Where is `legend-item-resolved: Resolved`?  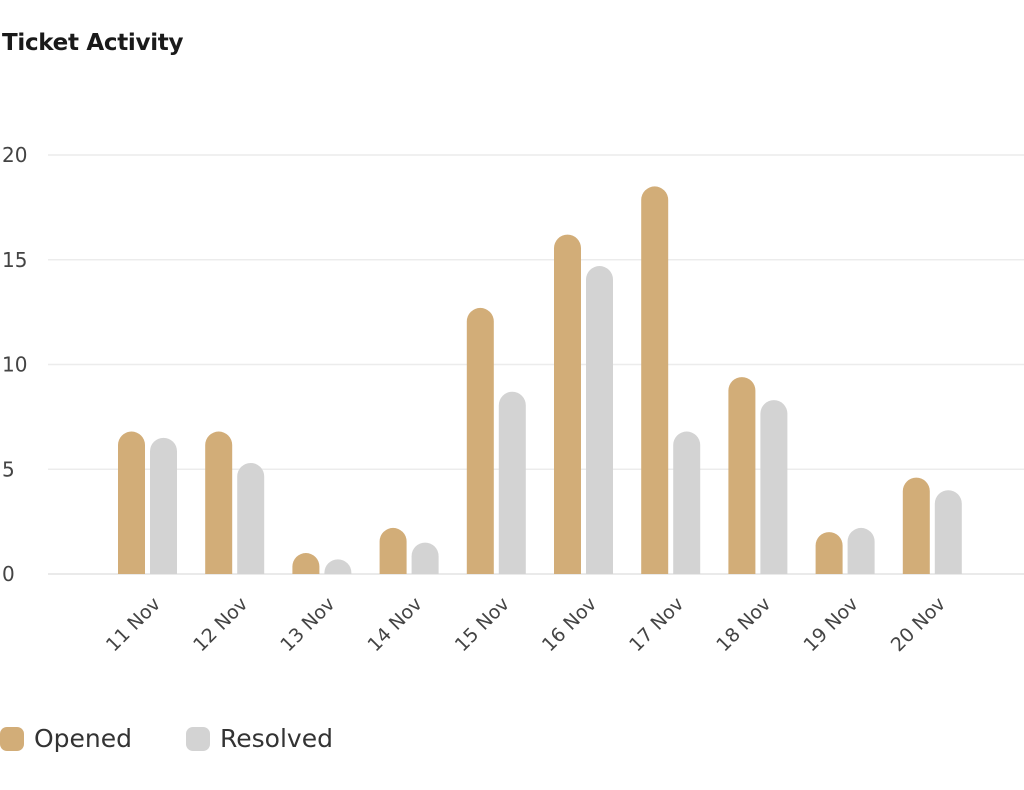 legend-item-resolved: Resolved is located at coordinates (259, 738).